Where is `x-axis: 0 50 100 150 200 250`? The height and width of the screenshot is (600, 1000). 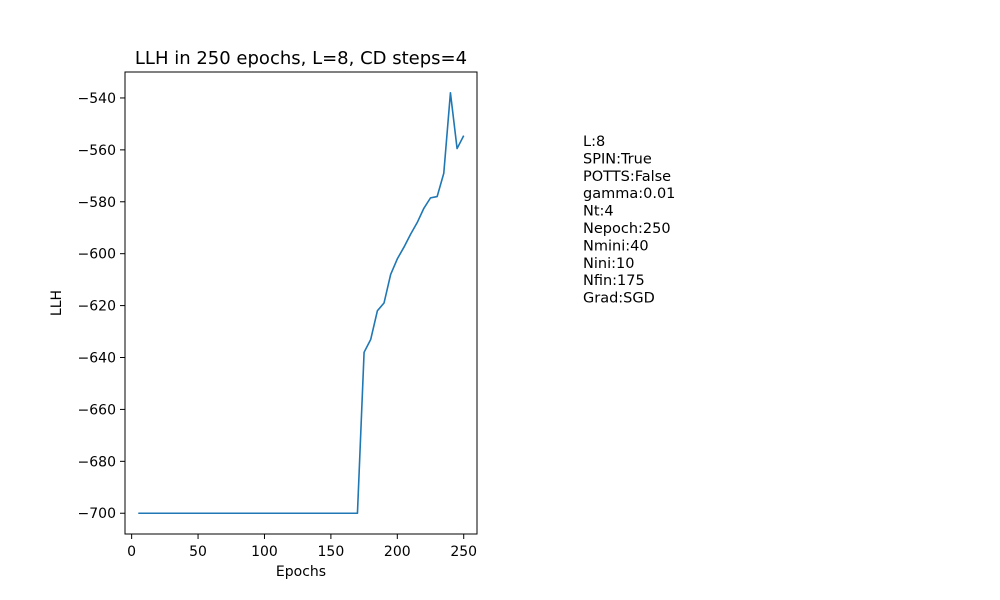
x-axis: 0 50 100 150 200 250 is located at coordinates (302, 547).